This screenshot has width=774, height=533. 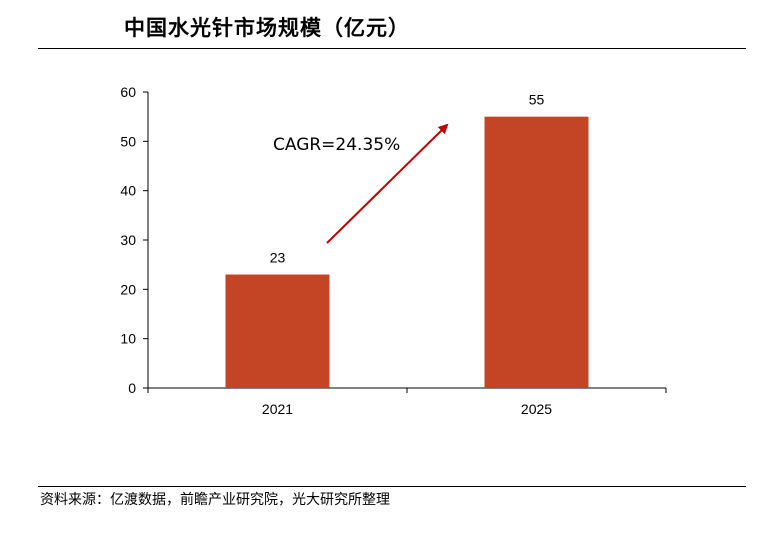 What do you see at coordinates (128, 191) in the screenshot?
I see `y-tick-label: 40` at bounding box center [128, 191].